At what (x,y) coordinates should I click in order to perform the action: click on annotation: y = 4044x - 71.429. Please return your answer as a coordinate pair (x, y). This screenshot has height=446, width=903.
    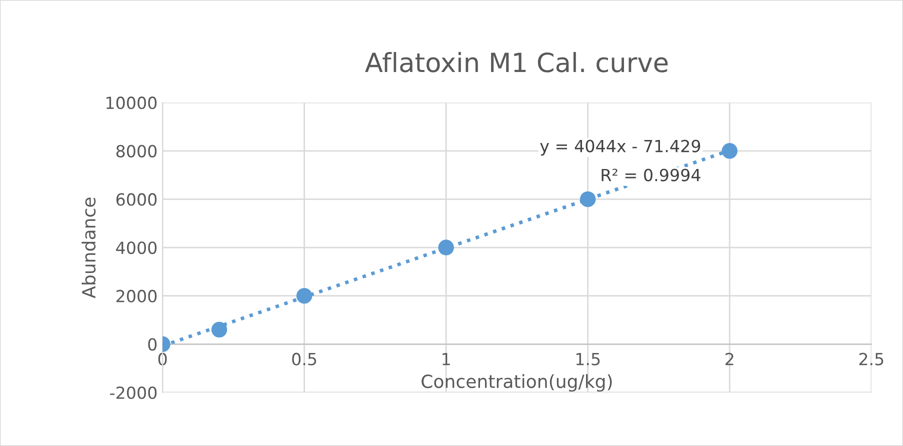
    Looking at the image, I should click on (620, 148).